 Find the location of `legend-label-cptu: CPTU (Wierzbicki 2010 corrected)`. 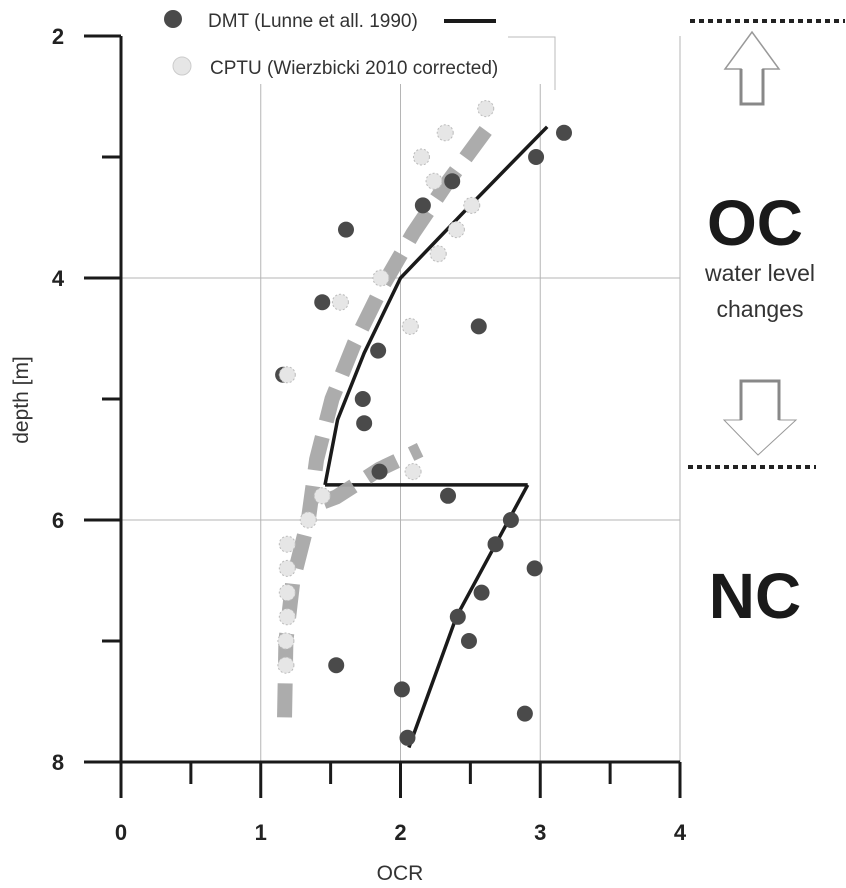

legend-label-cptu: CPTU (Wierzbicki 2010 corrected) is located at coordinates (354, 68).